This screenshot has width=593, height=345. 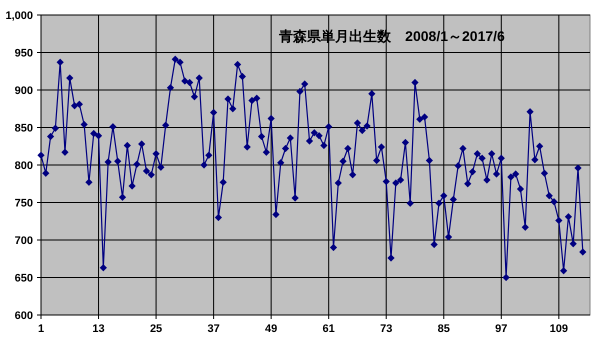 I want to click on y-tick-label: 950, so click(x=23, y=54).